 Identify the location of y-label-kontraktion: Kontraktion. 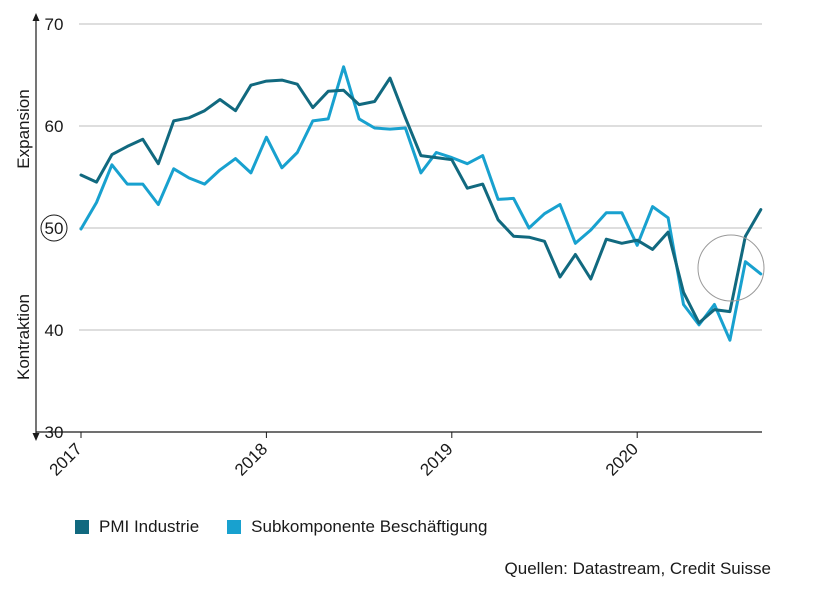
(23, 337).